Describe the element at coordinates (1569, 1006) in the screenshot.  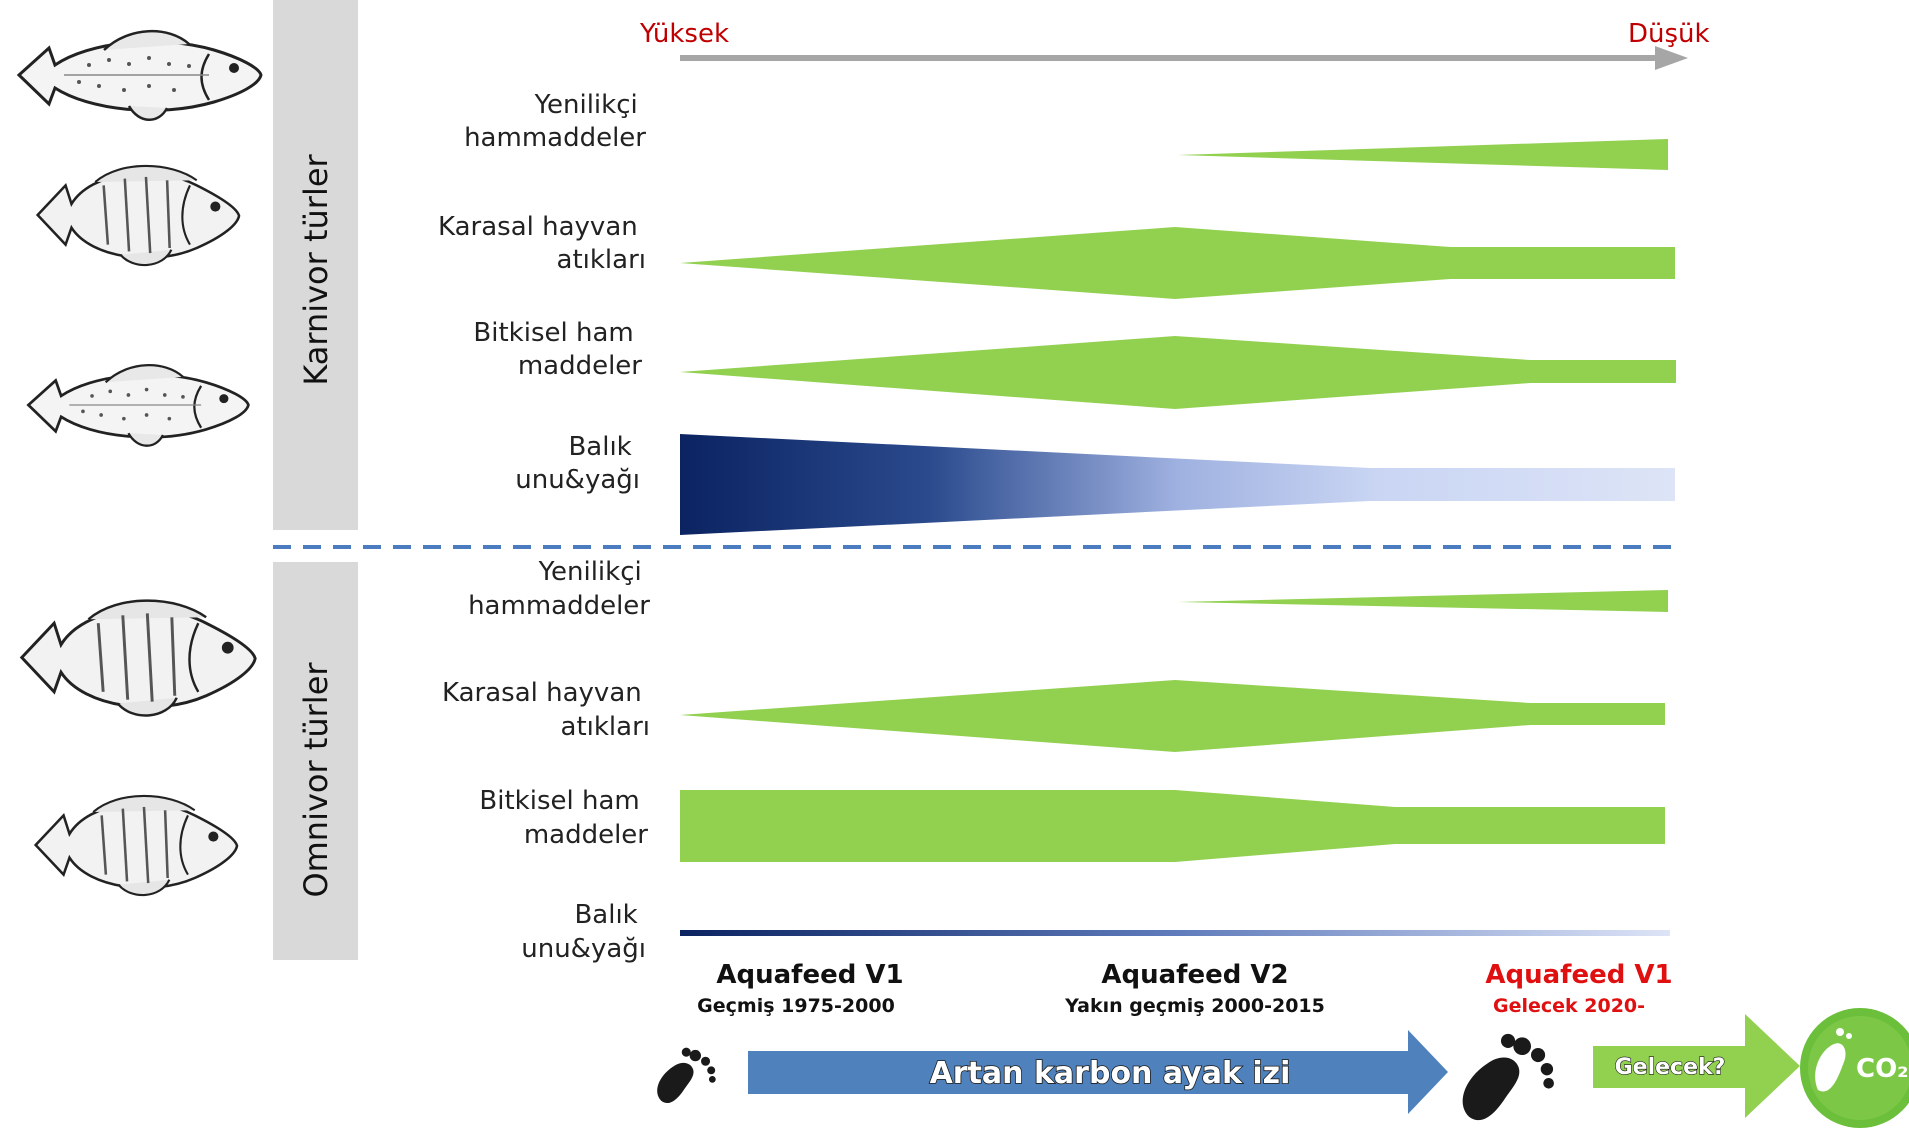
I see `era-subtitle: Gelecek 2020-` at that location.